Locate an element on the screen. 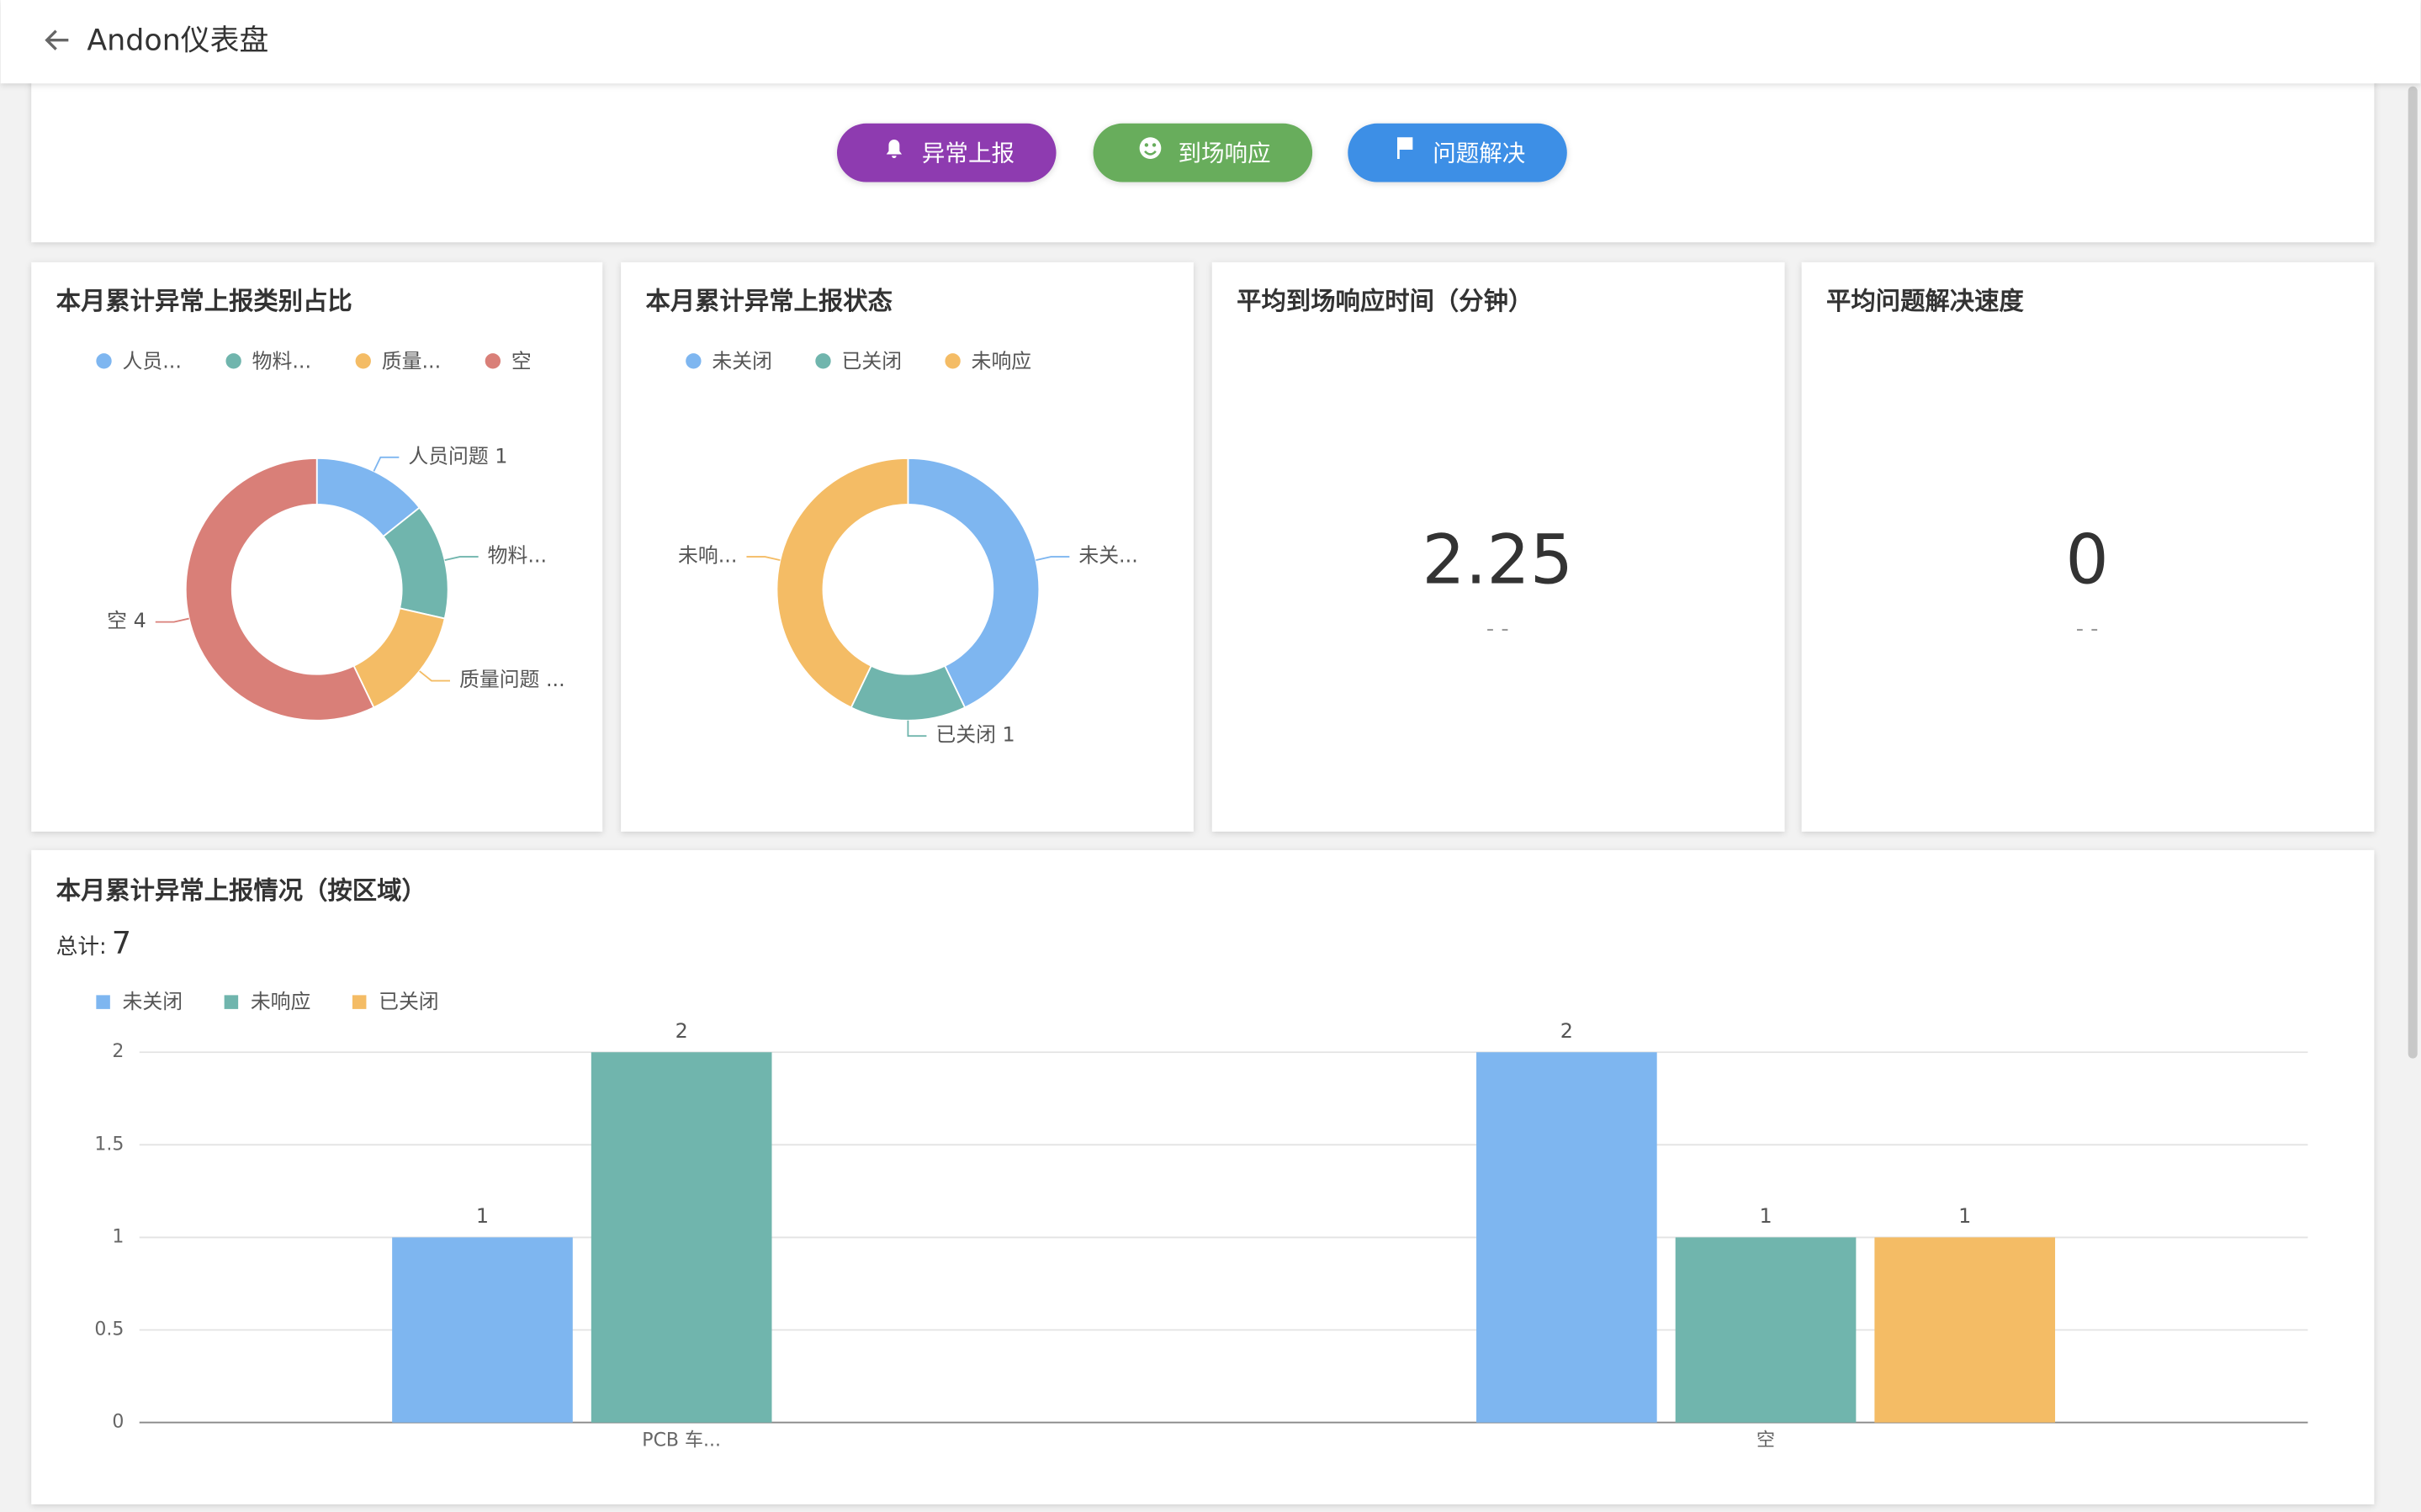 The width and height of the screenshot is (2421, 1512). stat-value: 2.25 is located at coordinates (1498, 560).